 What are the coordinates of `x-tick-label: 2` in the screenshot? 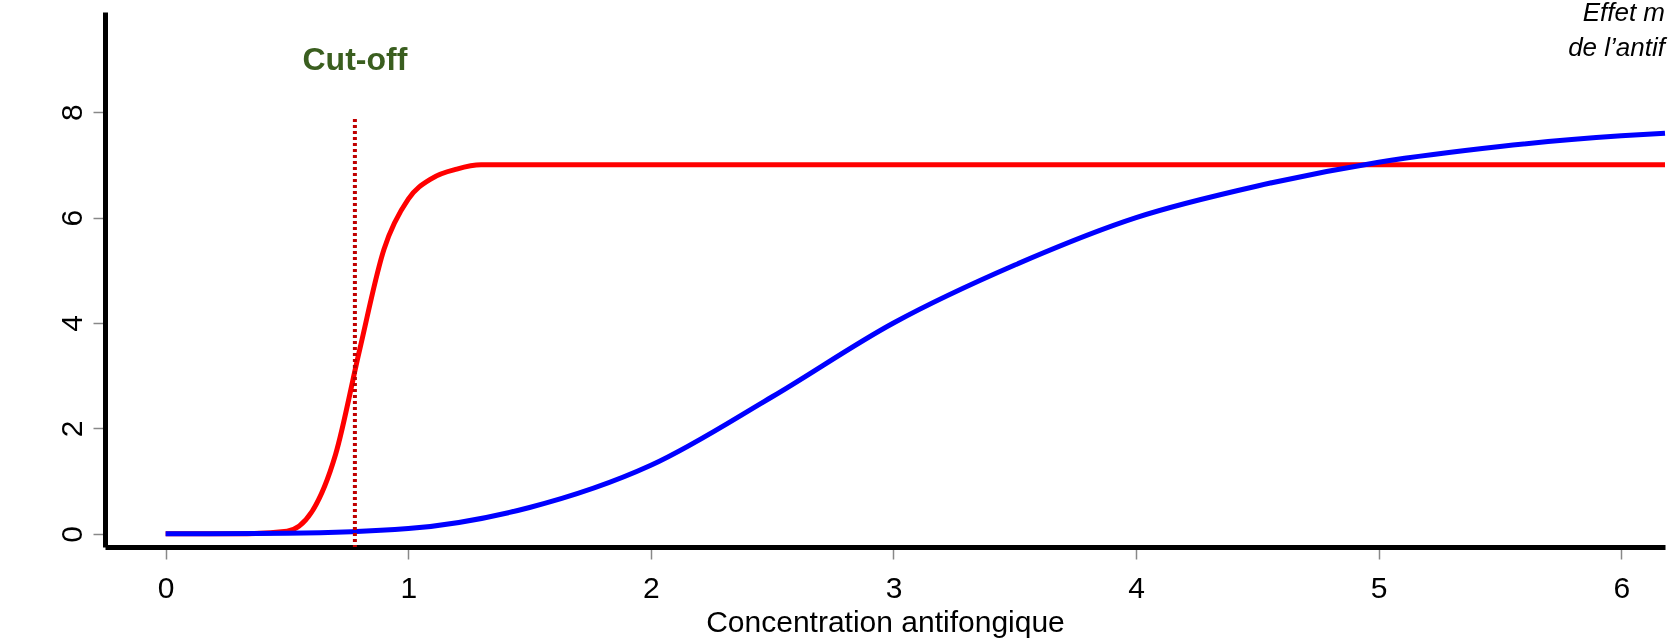 It's located at (651, 587).